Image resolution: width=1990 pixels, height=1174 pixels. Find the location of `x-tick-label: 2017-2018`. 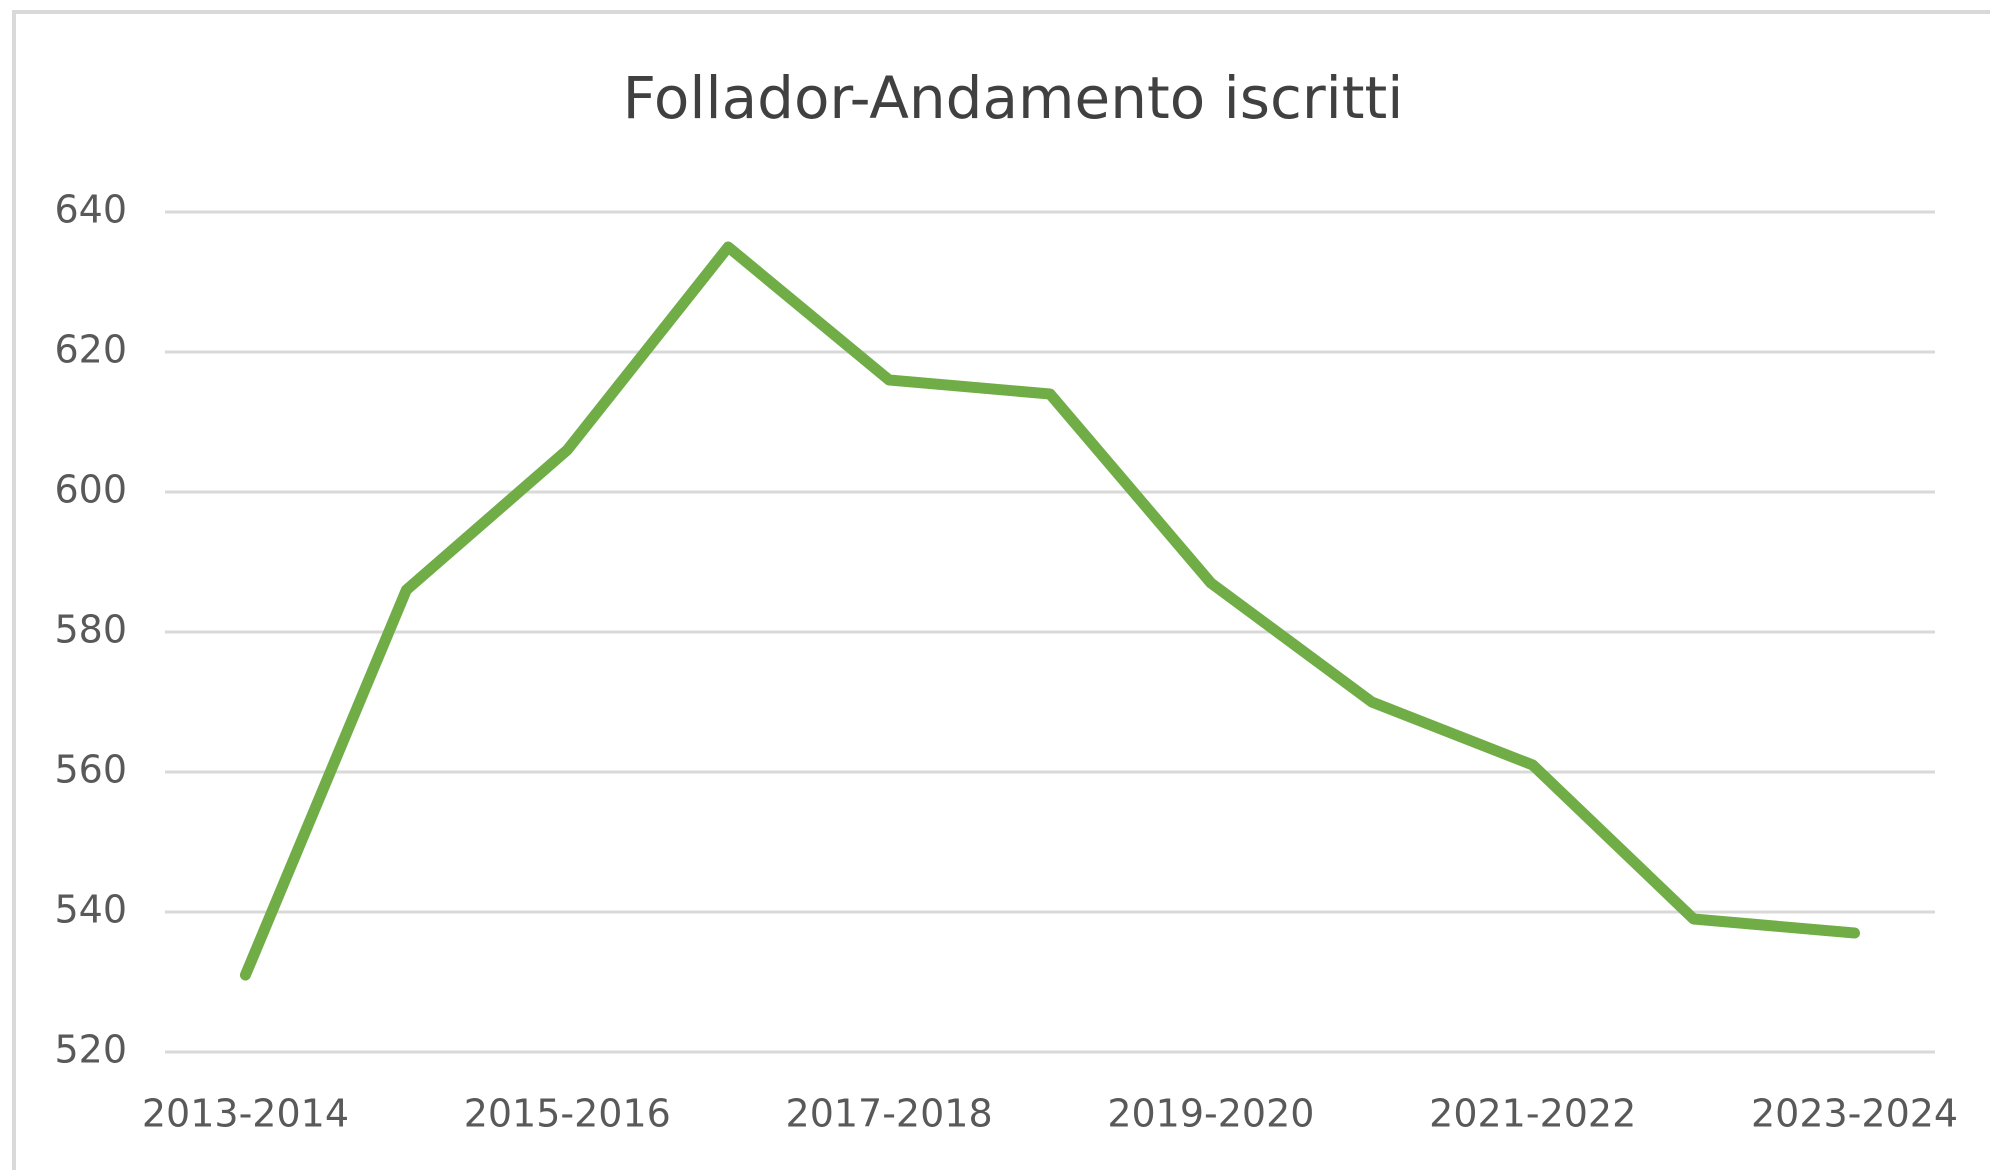

x-tick-label: 2017-2018 is located at coordinates (889, 1114).